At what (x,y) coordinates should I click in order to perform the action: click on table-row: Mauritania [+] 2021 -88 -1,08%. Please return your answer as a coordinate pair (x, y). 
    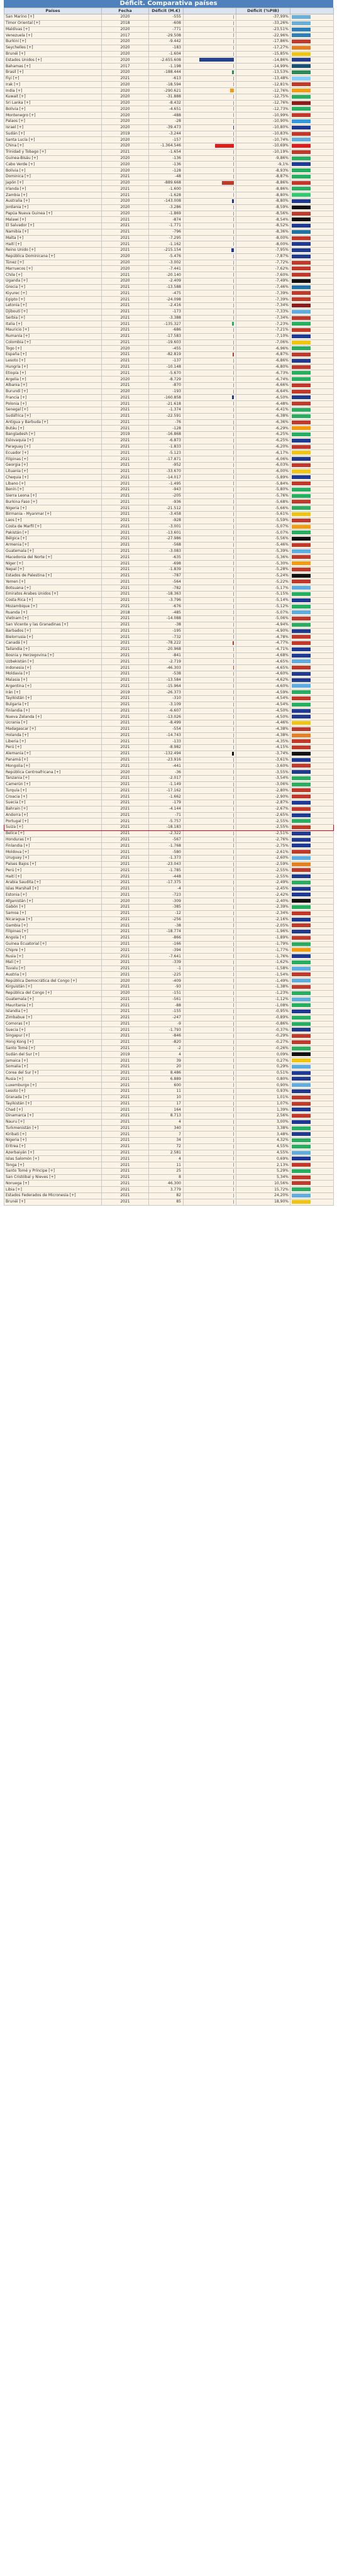
    Looking at the image, I should click on (169, 1006).